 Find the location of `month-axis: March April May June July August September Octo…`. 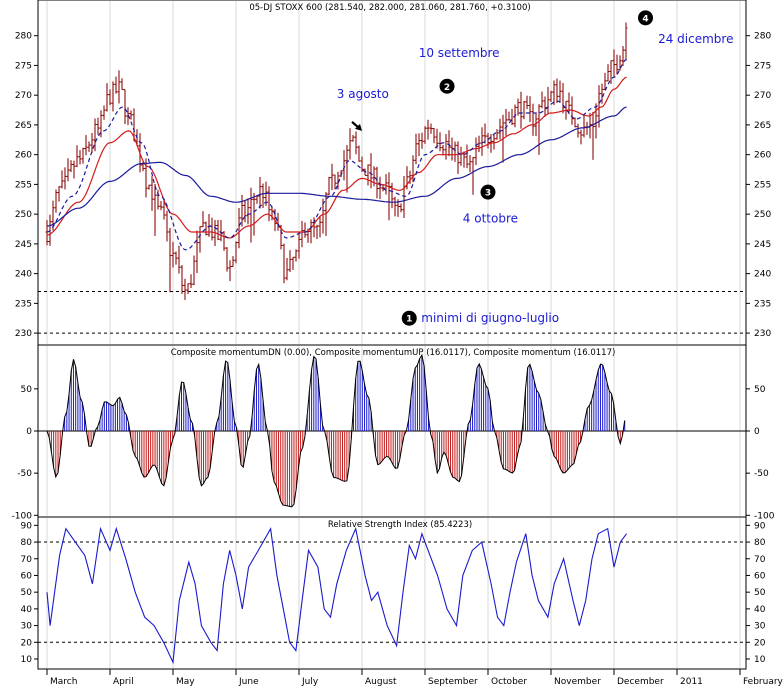

month-axis: March April May June July August September Octo… is located at coordinates (414, 677).